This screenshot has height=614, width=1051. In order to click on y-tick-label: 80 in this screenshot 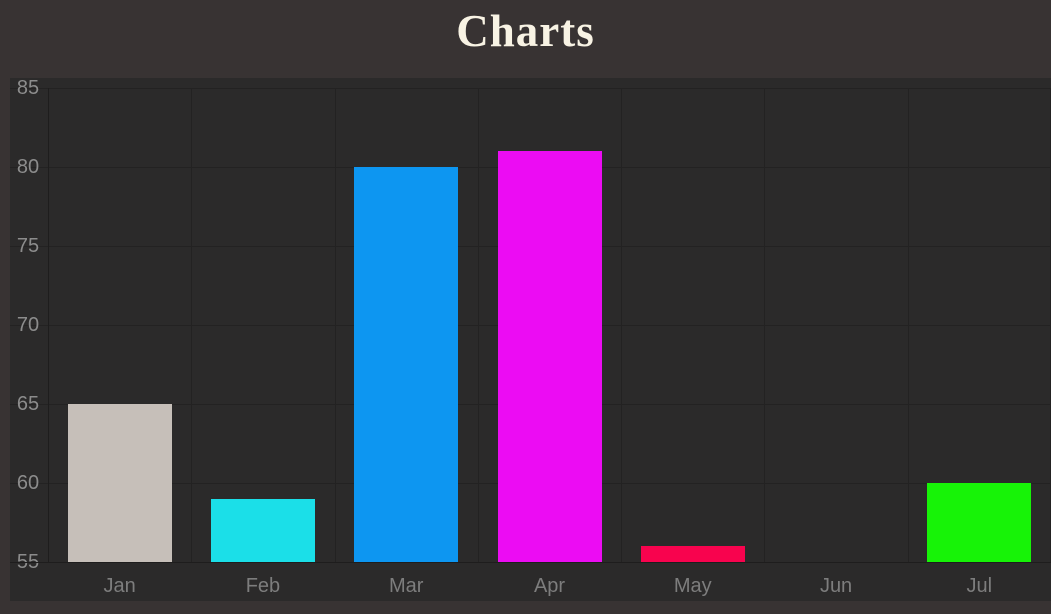, I will do `click(28, 167)`.